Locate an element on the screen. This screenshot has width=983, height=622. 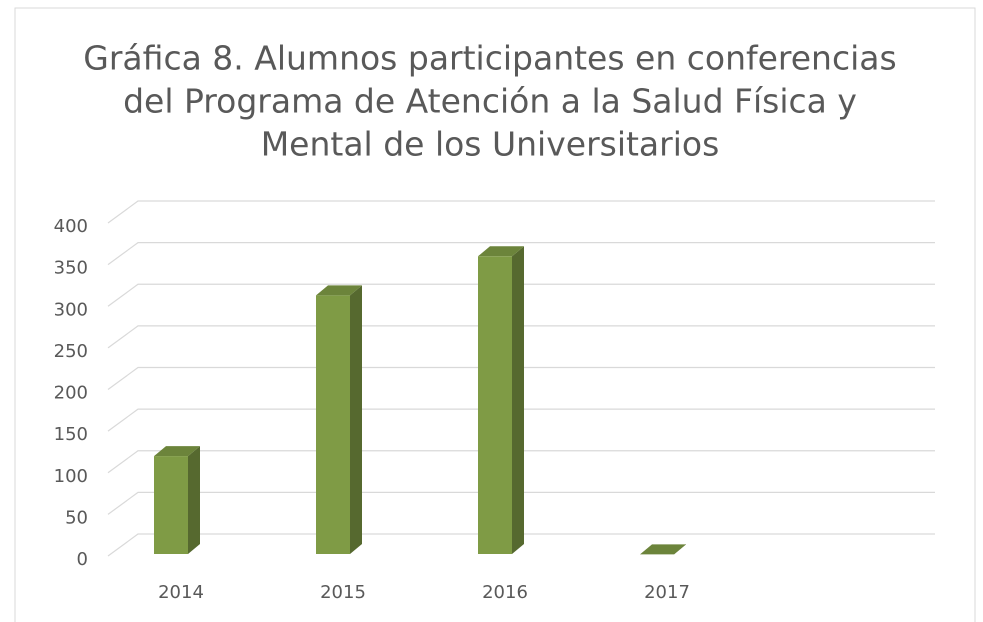
y-tick-label: 350 is located at coordinates (71, 268).